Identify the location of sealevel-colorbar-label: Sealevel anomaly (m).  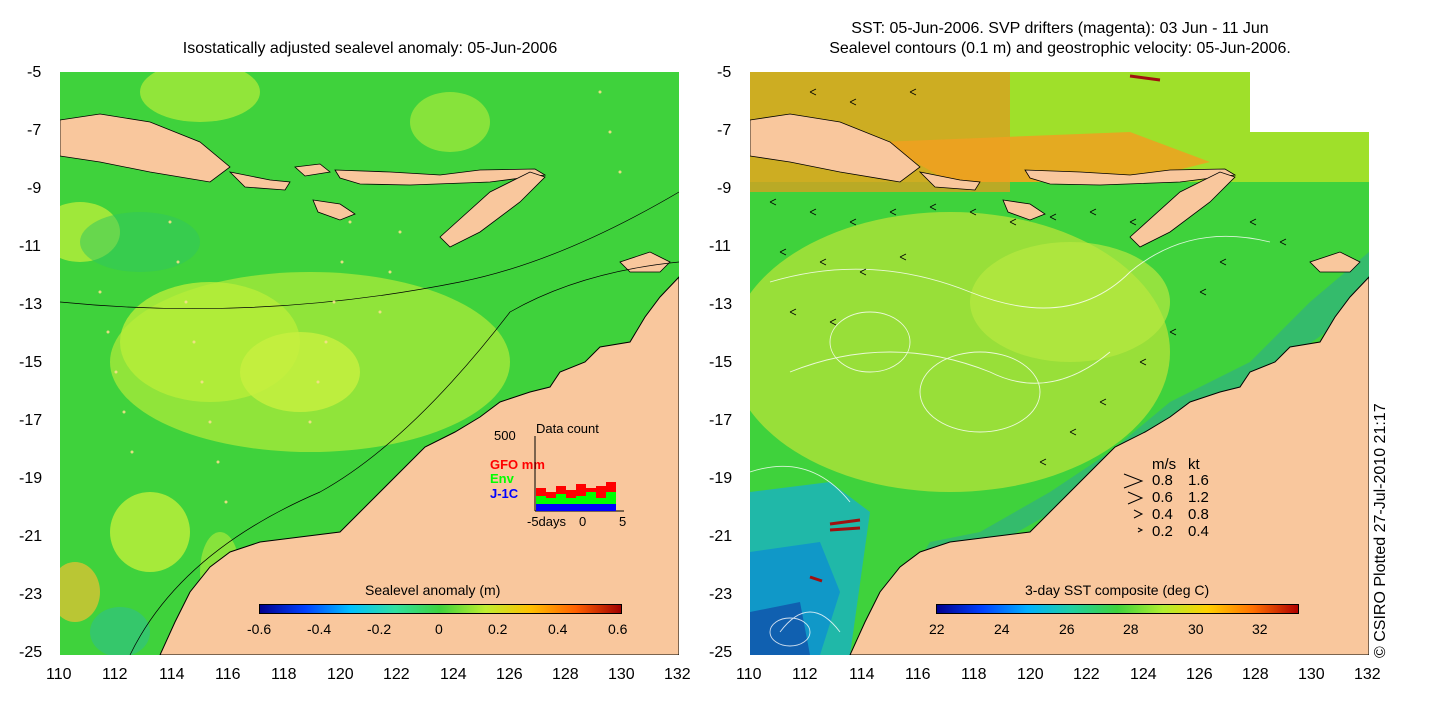
(433, 590).